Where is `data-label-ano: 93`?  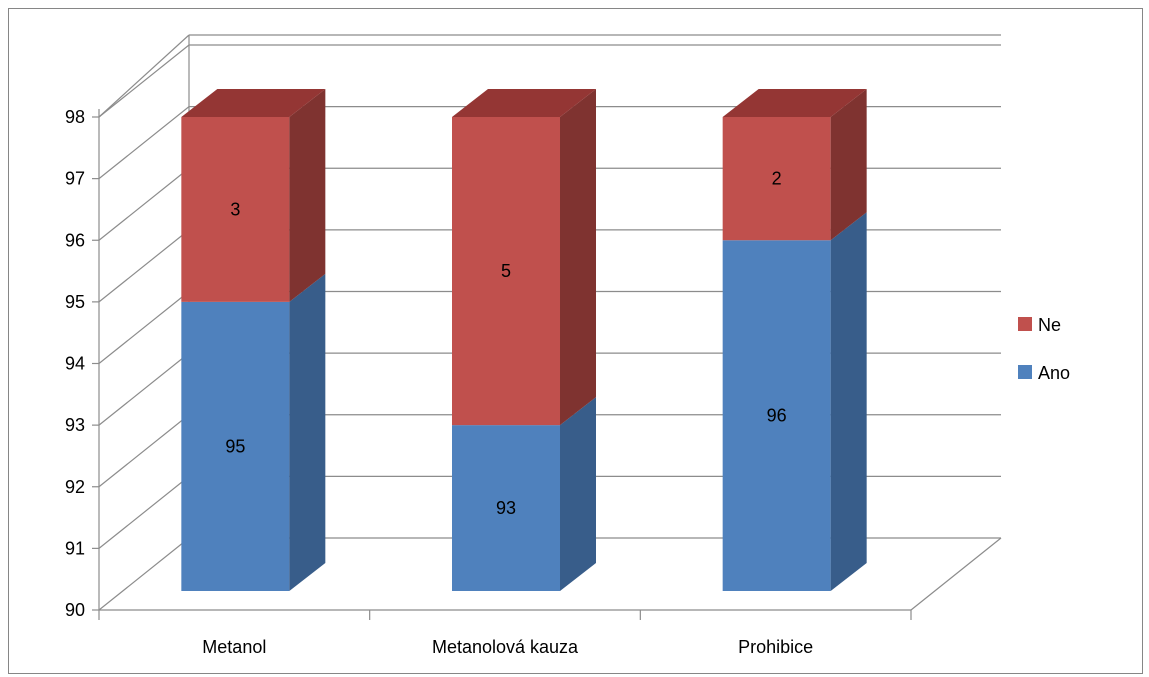 data-label-ano: 93 is located at coordinates (506, 508).